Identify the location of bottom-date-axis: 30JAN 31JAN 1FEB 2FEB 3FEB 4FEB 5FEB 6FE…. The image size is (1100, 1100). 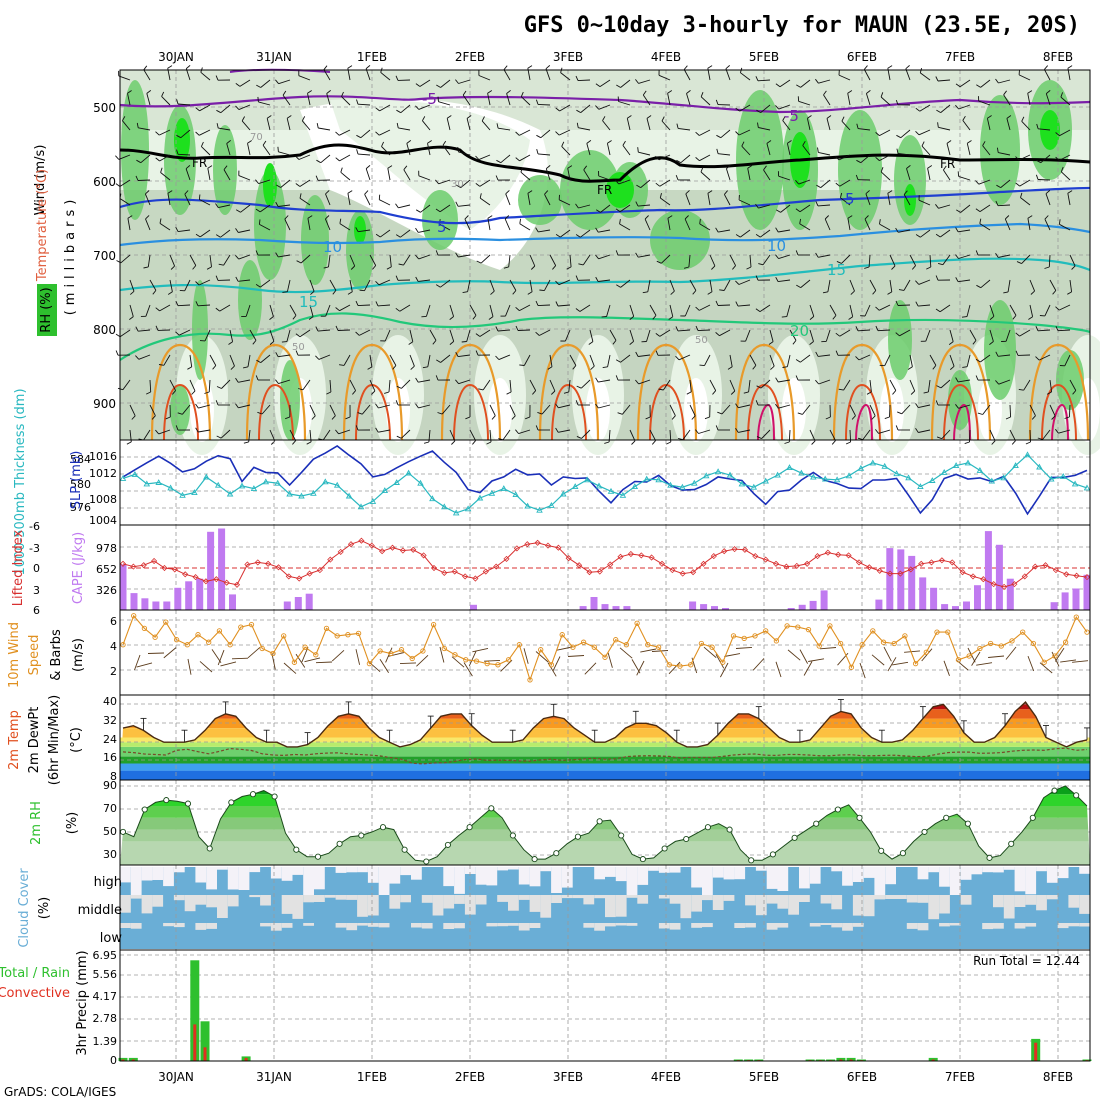
(615, 1077).